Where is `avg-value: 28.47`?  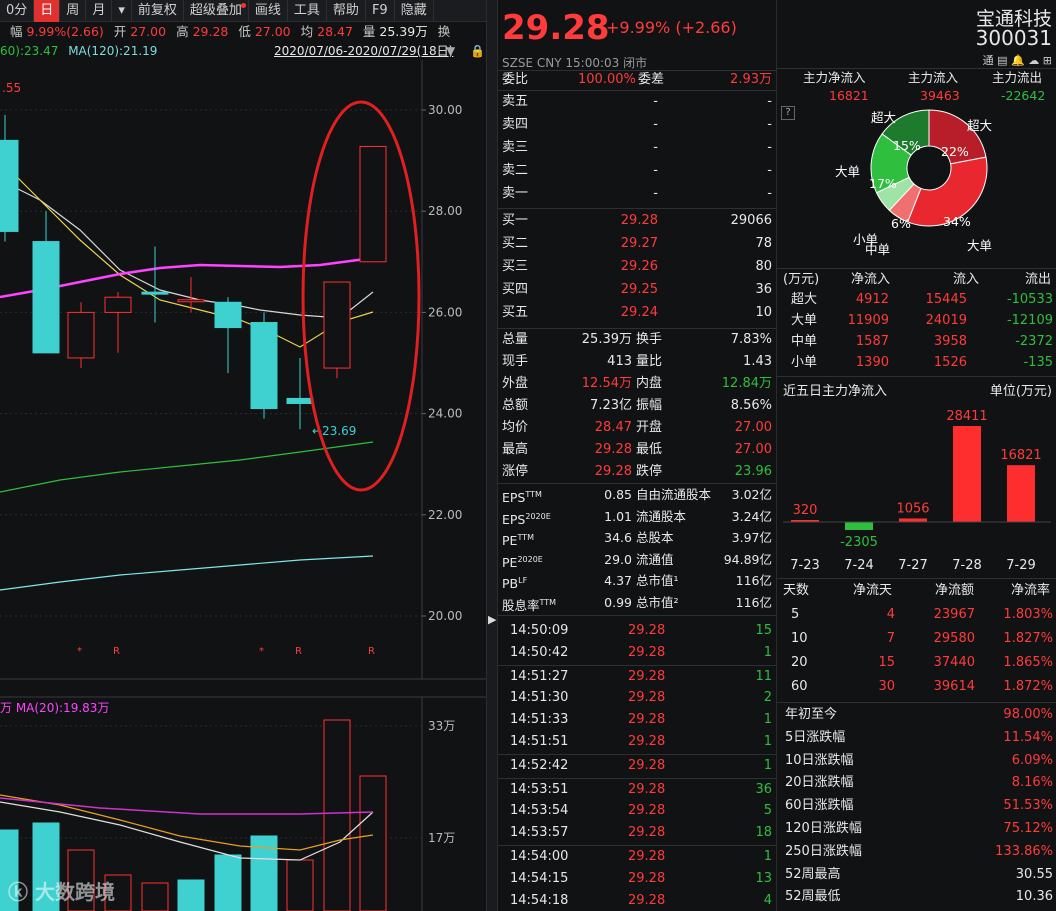
avg-value: 28.47 is located at coordinates (335, 31).